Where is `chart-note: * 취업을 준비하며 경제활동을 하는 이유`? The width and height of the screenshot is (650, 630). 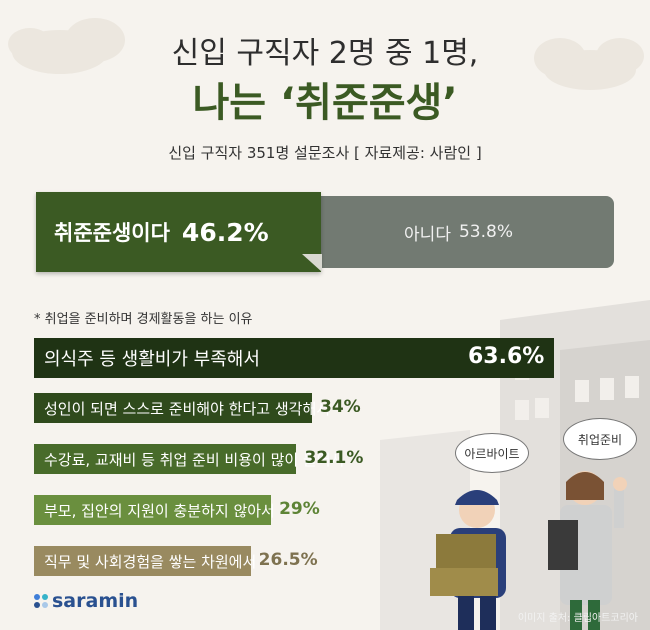 chart-note: * 취업을 준비하며 경제활동을 하는 이유 is located at coordinates (143, 319).